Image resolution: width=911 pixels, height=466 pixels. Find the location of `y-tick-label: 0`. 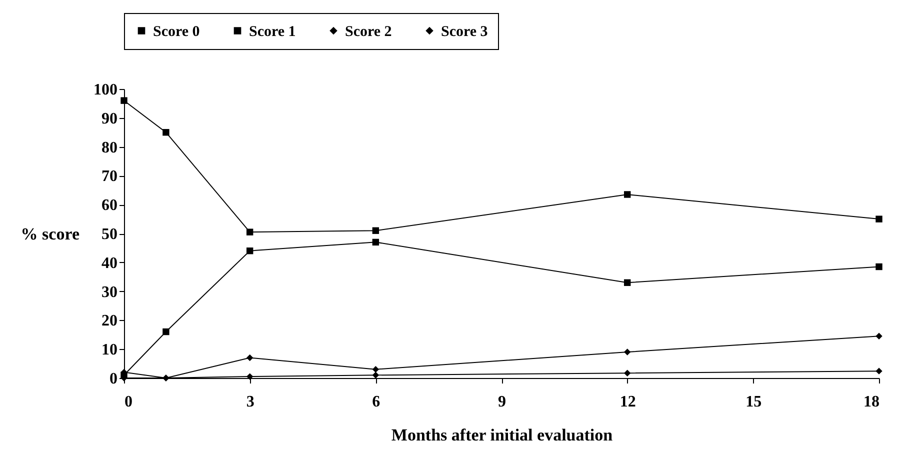

y-tick-label: 0 is located at coordinates (114, 379).